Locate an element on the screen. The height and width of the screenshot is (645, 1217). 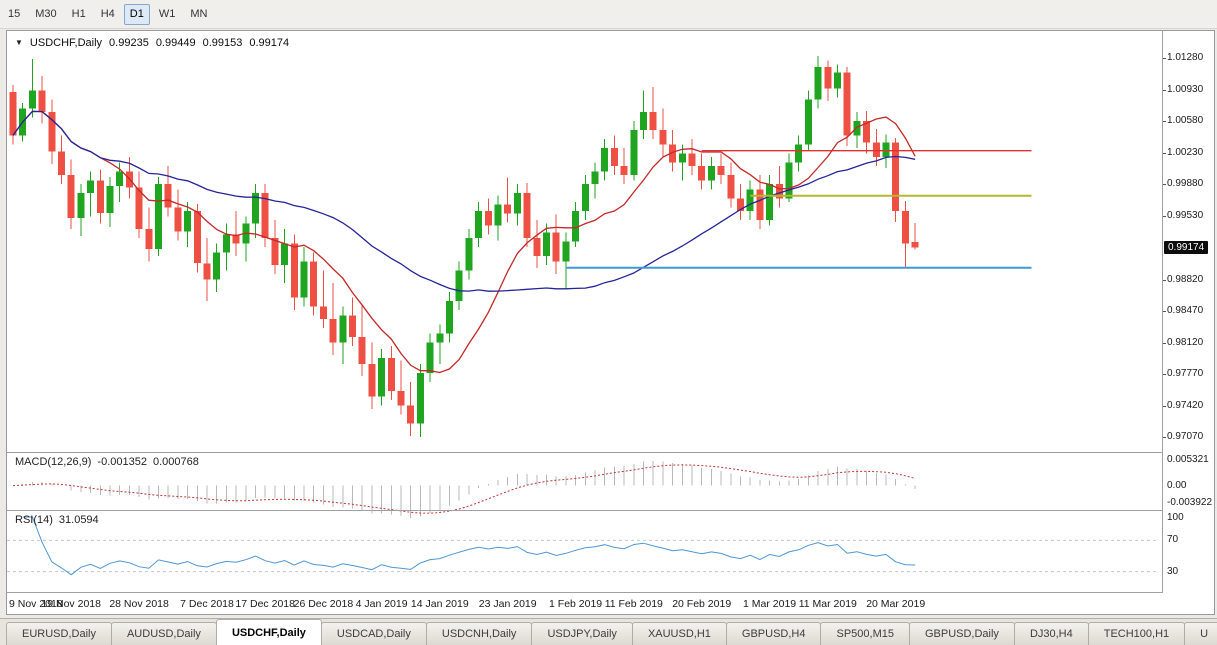
chart-tab-usdcad-daily: USDCAD,Daily is located at coordinates (373, 633).